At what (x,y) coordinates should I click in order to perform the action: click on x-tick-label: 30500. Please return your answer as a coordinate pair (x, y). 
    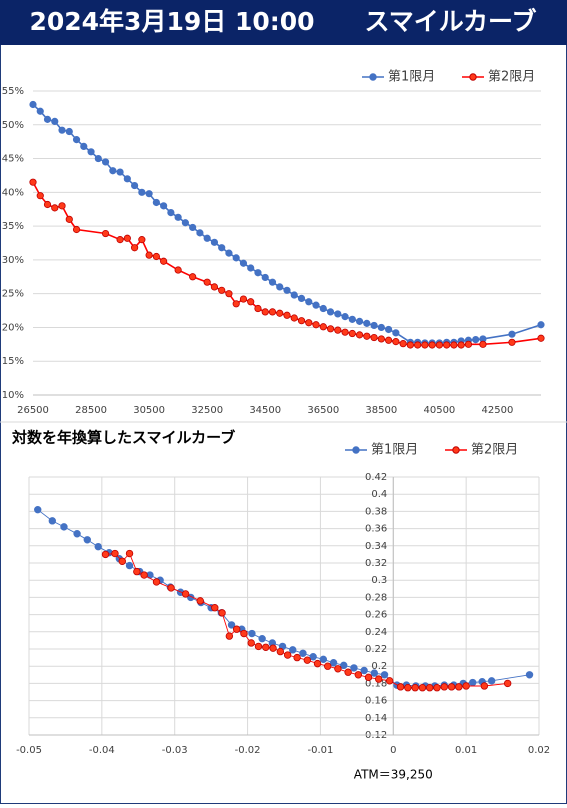
    Looking at the image, I should click on (149, 410).